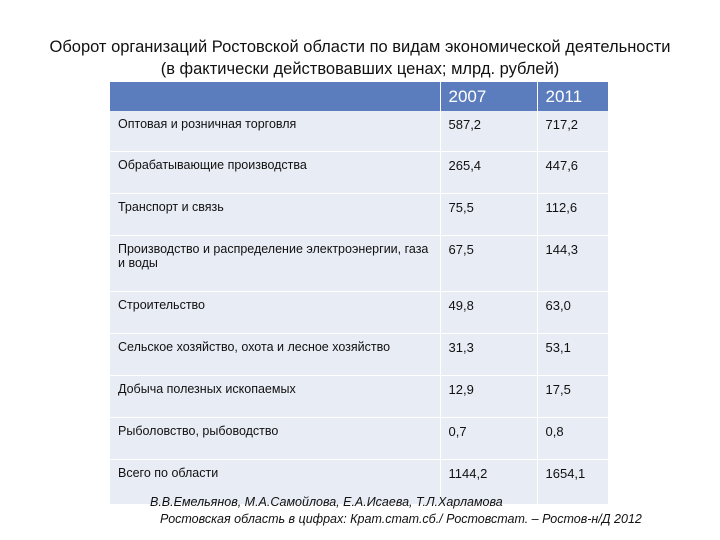  I want to click on value-2007: 0,7, so click(489, 438).